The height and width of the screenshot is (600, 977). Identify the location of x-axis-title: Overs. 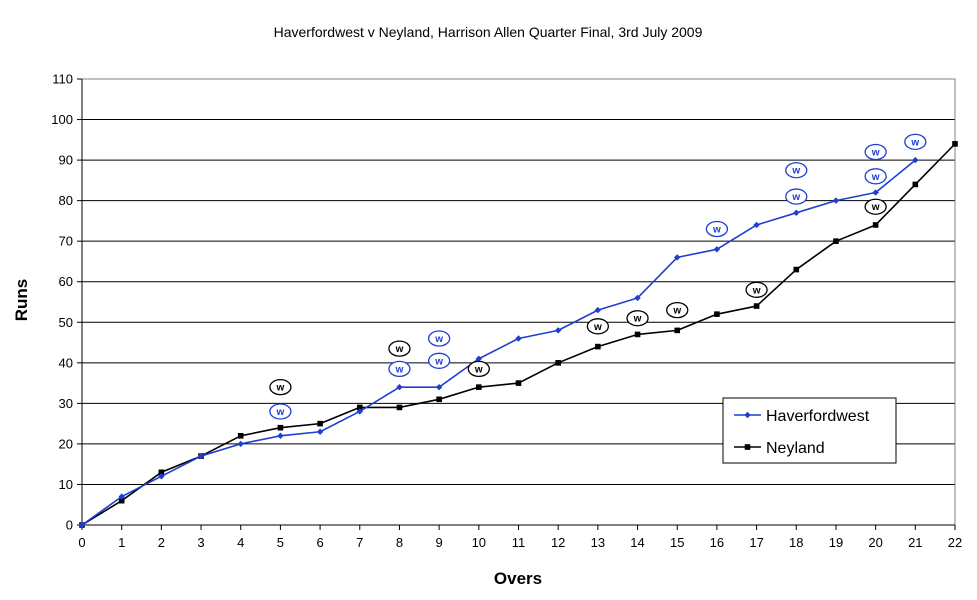
(518, 578).